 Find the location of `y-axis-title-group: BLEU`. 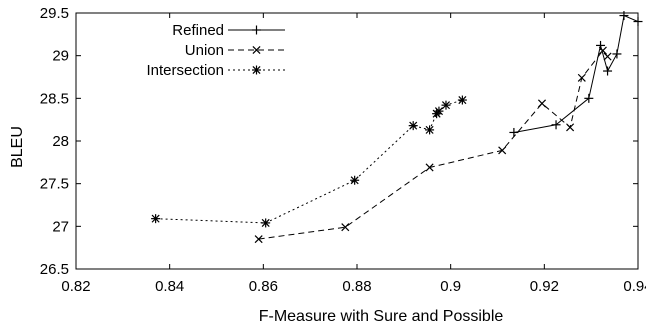

y-axis-title-group: BLEU is located at coordinates (17, 147).